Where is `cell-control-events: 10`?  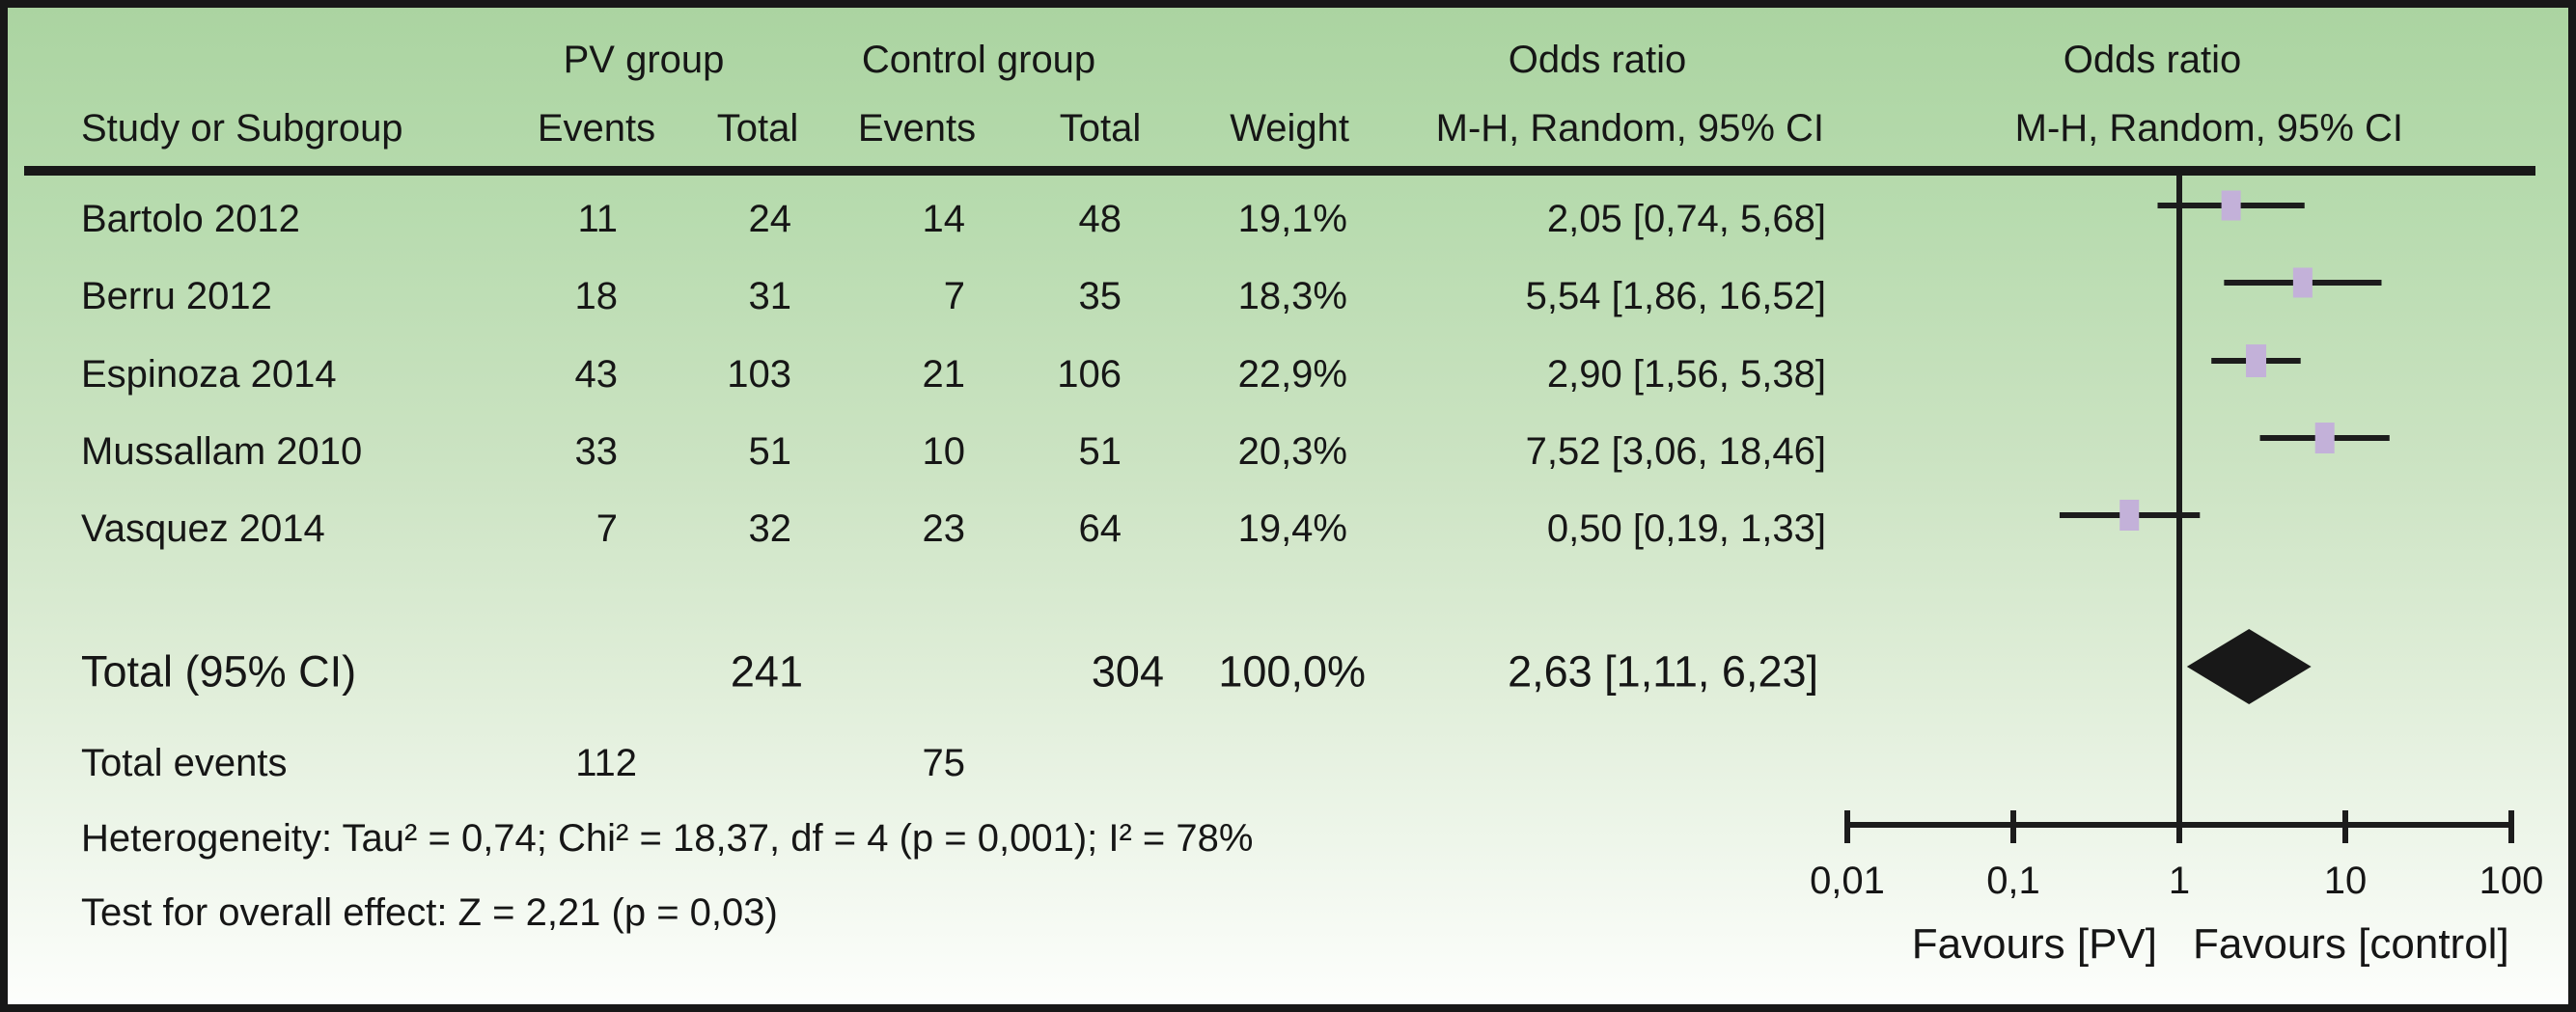
cell-control-events: 10 is located at coordinates (944, 451).